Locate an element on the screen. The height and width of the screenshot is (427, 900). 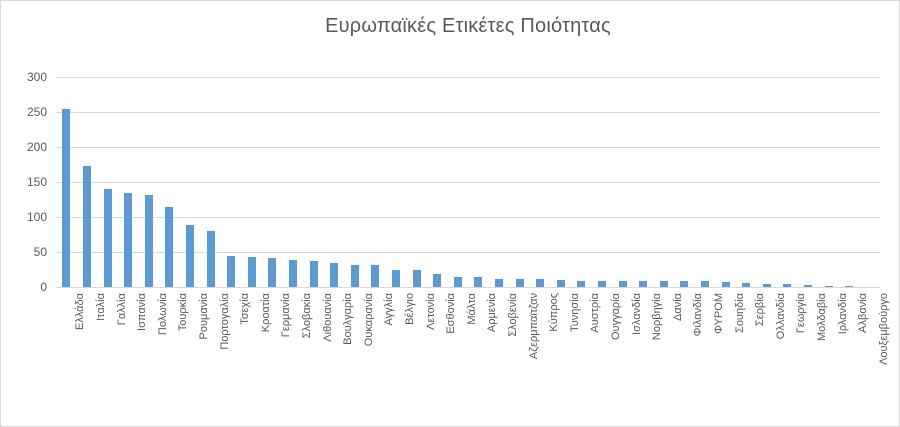
x-category-label: Αγγλία is located at coordinates (389, 309).